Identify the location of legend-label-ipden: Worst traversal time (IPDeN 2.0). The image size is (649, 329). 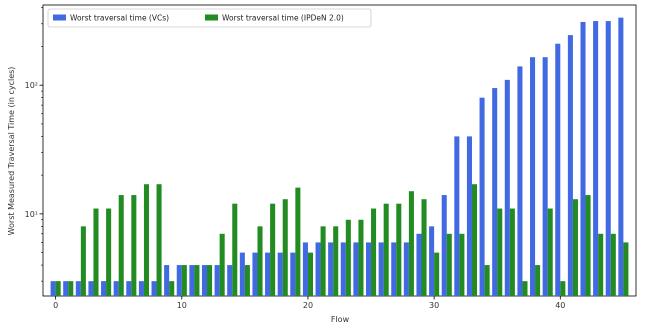
(283, 18).